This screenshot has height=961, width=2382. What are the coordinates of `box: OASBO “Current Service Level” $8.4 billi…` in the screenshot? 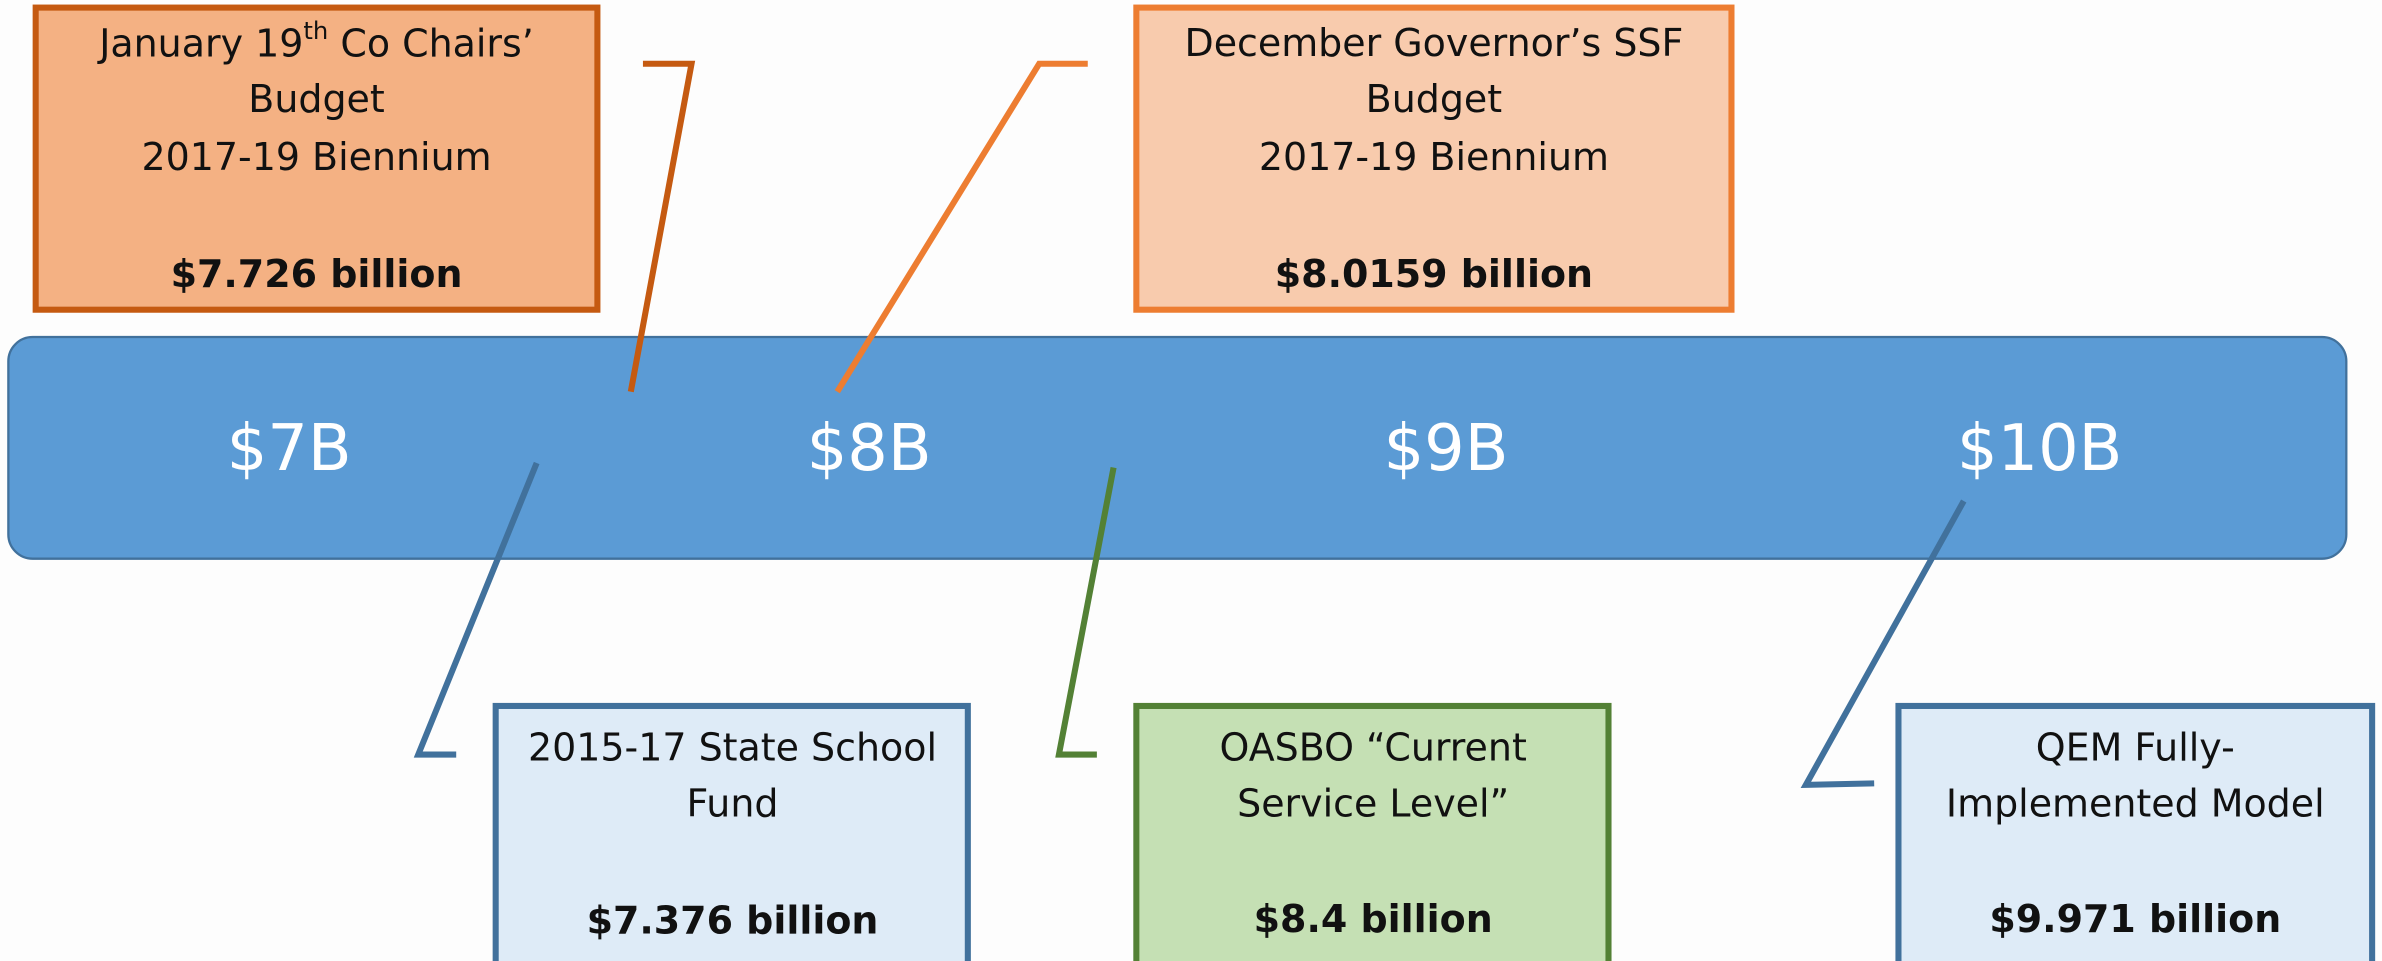 It's located at (1372, 831).